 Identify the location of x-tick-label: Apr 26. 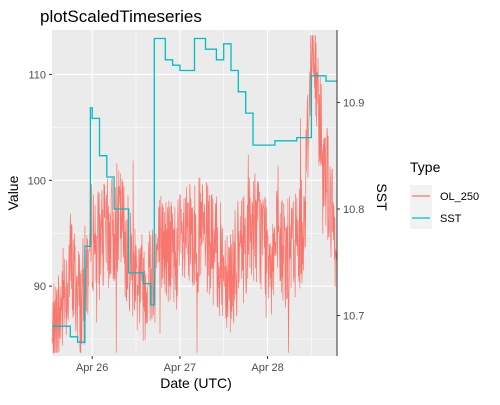
(92, 368).